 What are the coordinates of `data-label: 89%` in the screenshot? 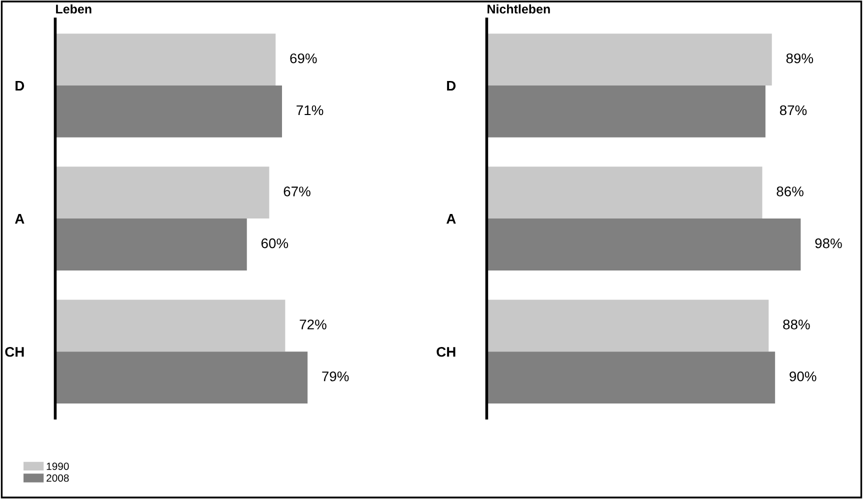 It's located at (800, 58).